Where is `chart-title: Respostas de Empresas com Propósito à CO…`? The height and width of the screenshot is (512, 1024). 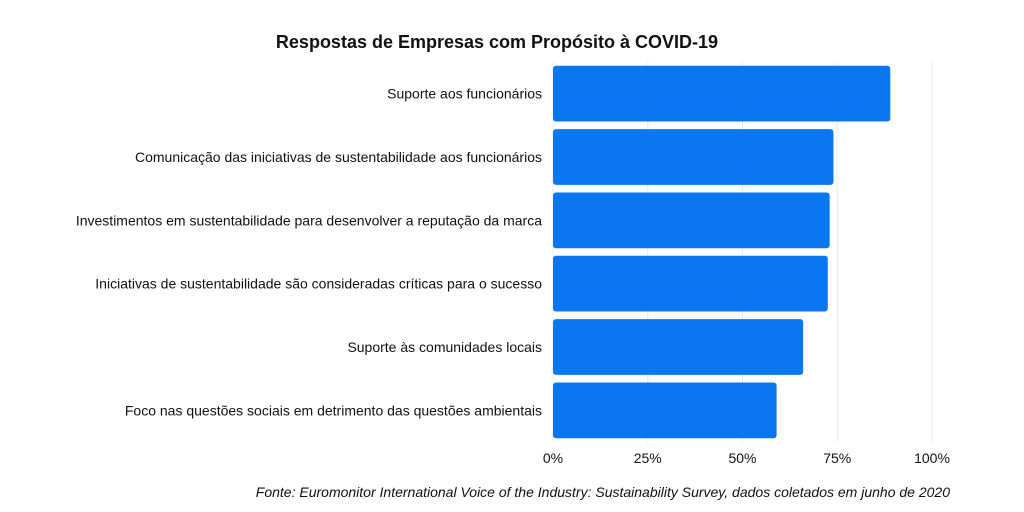 chart-title: Respostas de Empresas com Propósito à CO… is located at coordinates (497, 42).